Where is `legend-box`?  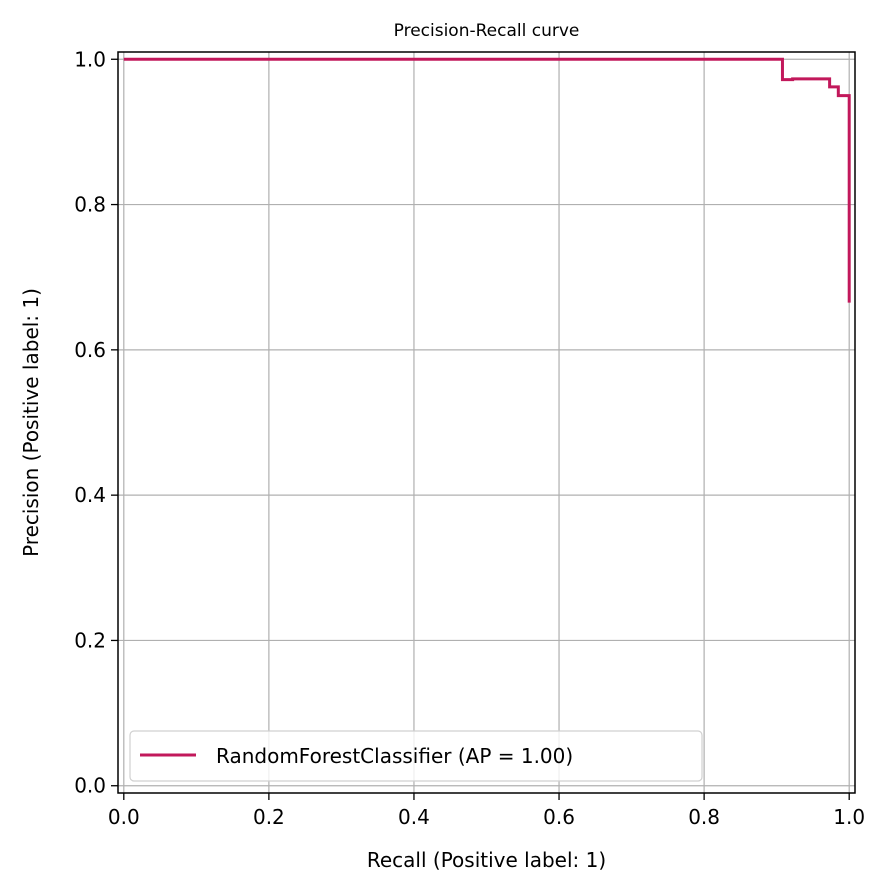
legend-box is located at coordinates (416, 756).